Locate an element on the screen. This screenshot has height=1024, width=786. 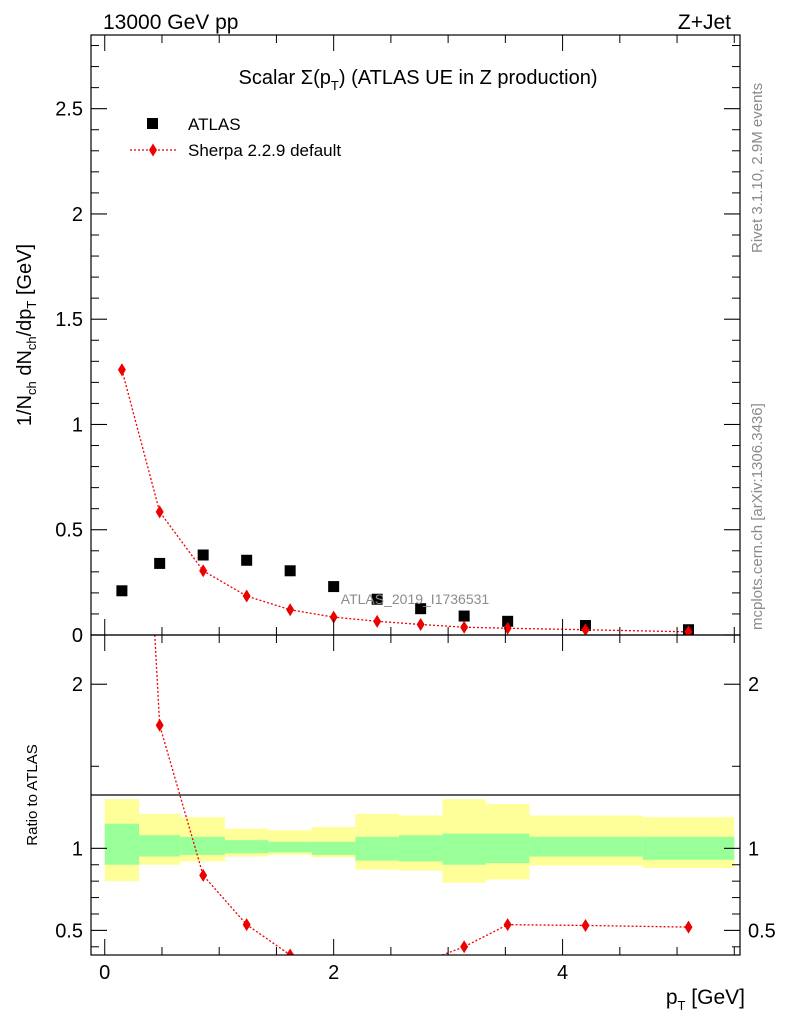
ratio-xtick-label: 0 is located at coordinates (104, 973).